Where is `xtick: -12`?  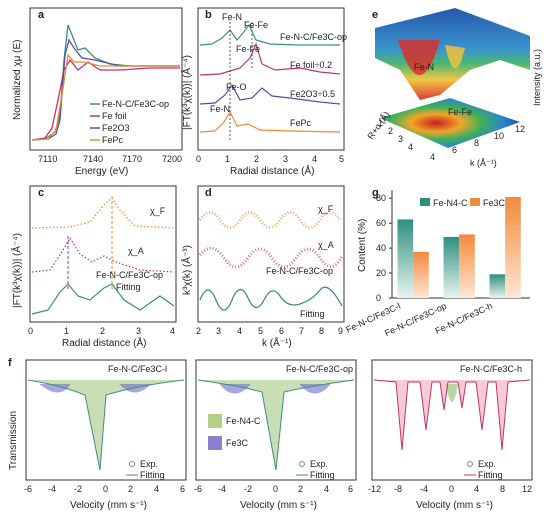 xtick: -12 is located at coordinates (374, 489).